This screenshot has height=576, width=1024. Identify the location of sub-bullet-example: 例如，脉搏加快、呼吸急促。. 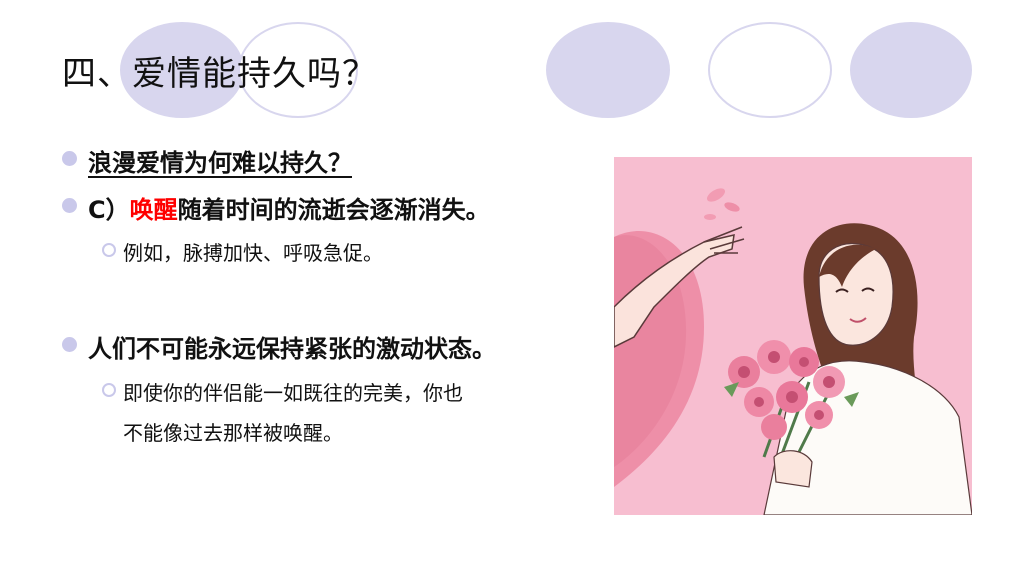
(253, 253).